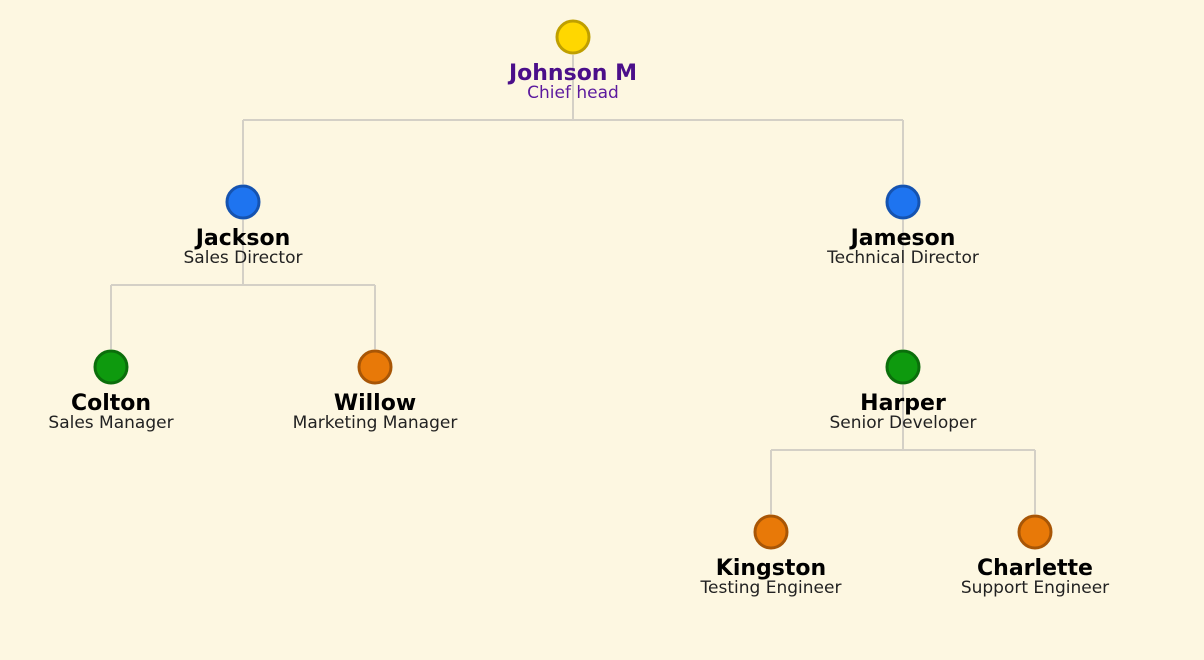 The height and width of the screenshot is (660, 1204). Describe the element at coordinates (903, 423) in the screenshot. I see `node-title-harper: Senior Developer` at that location.